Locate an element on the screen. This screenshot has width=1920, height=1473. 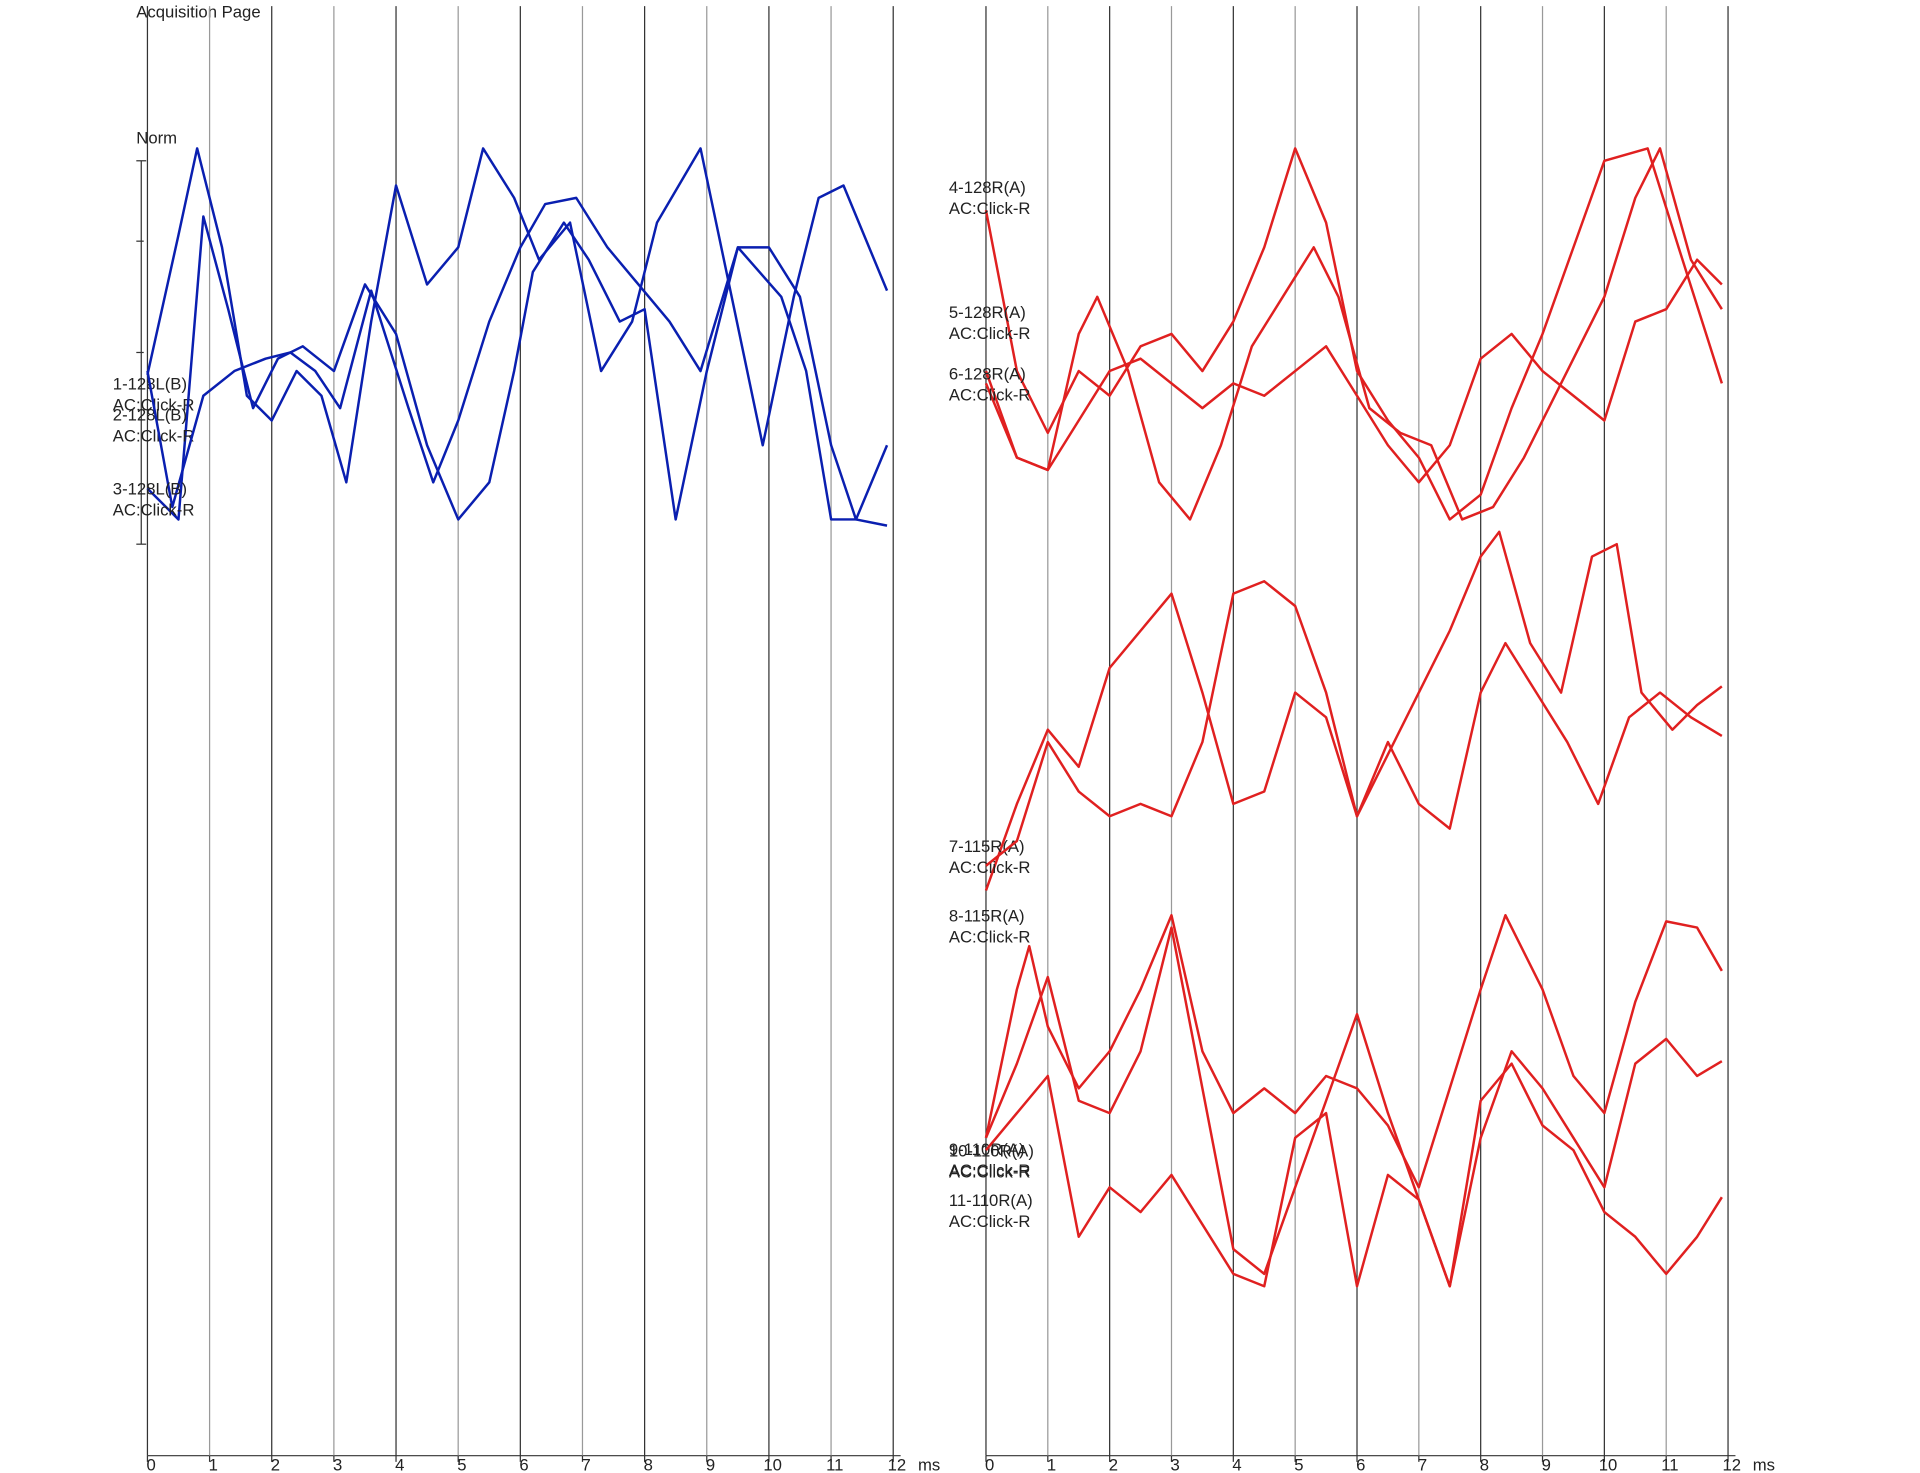
trace-label: 11-110R(A) is located at coordinates (991, 1200).